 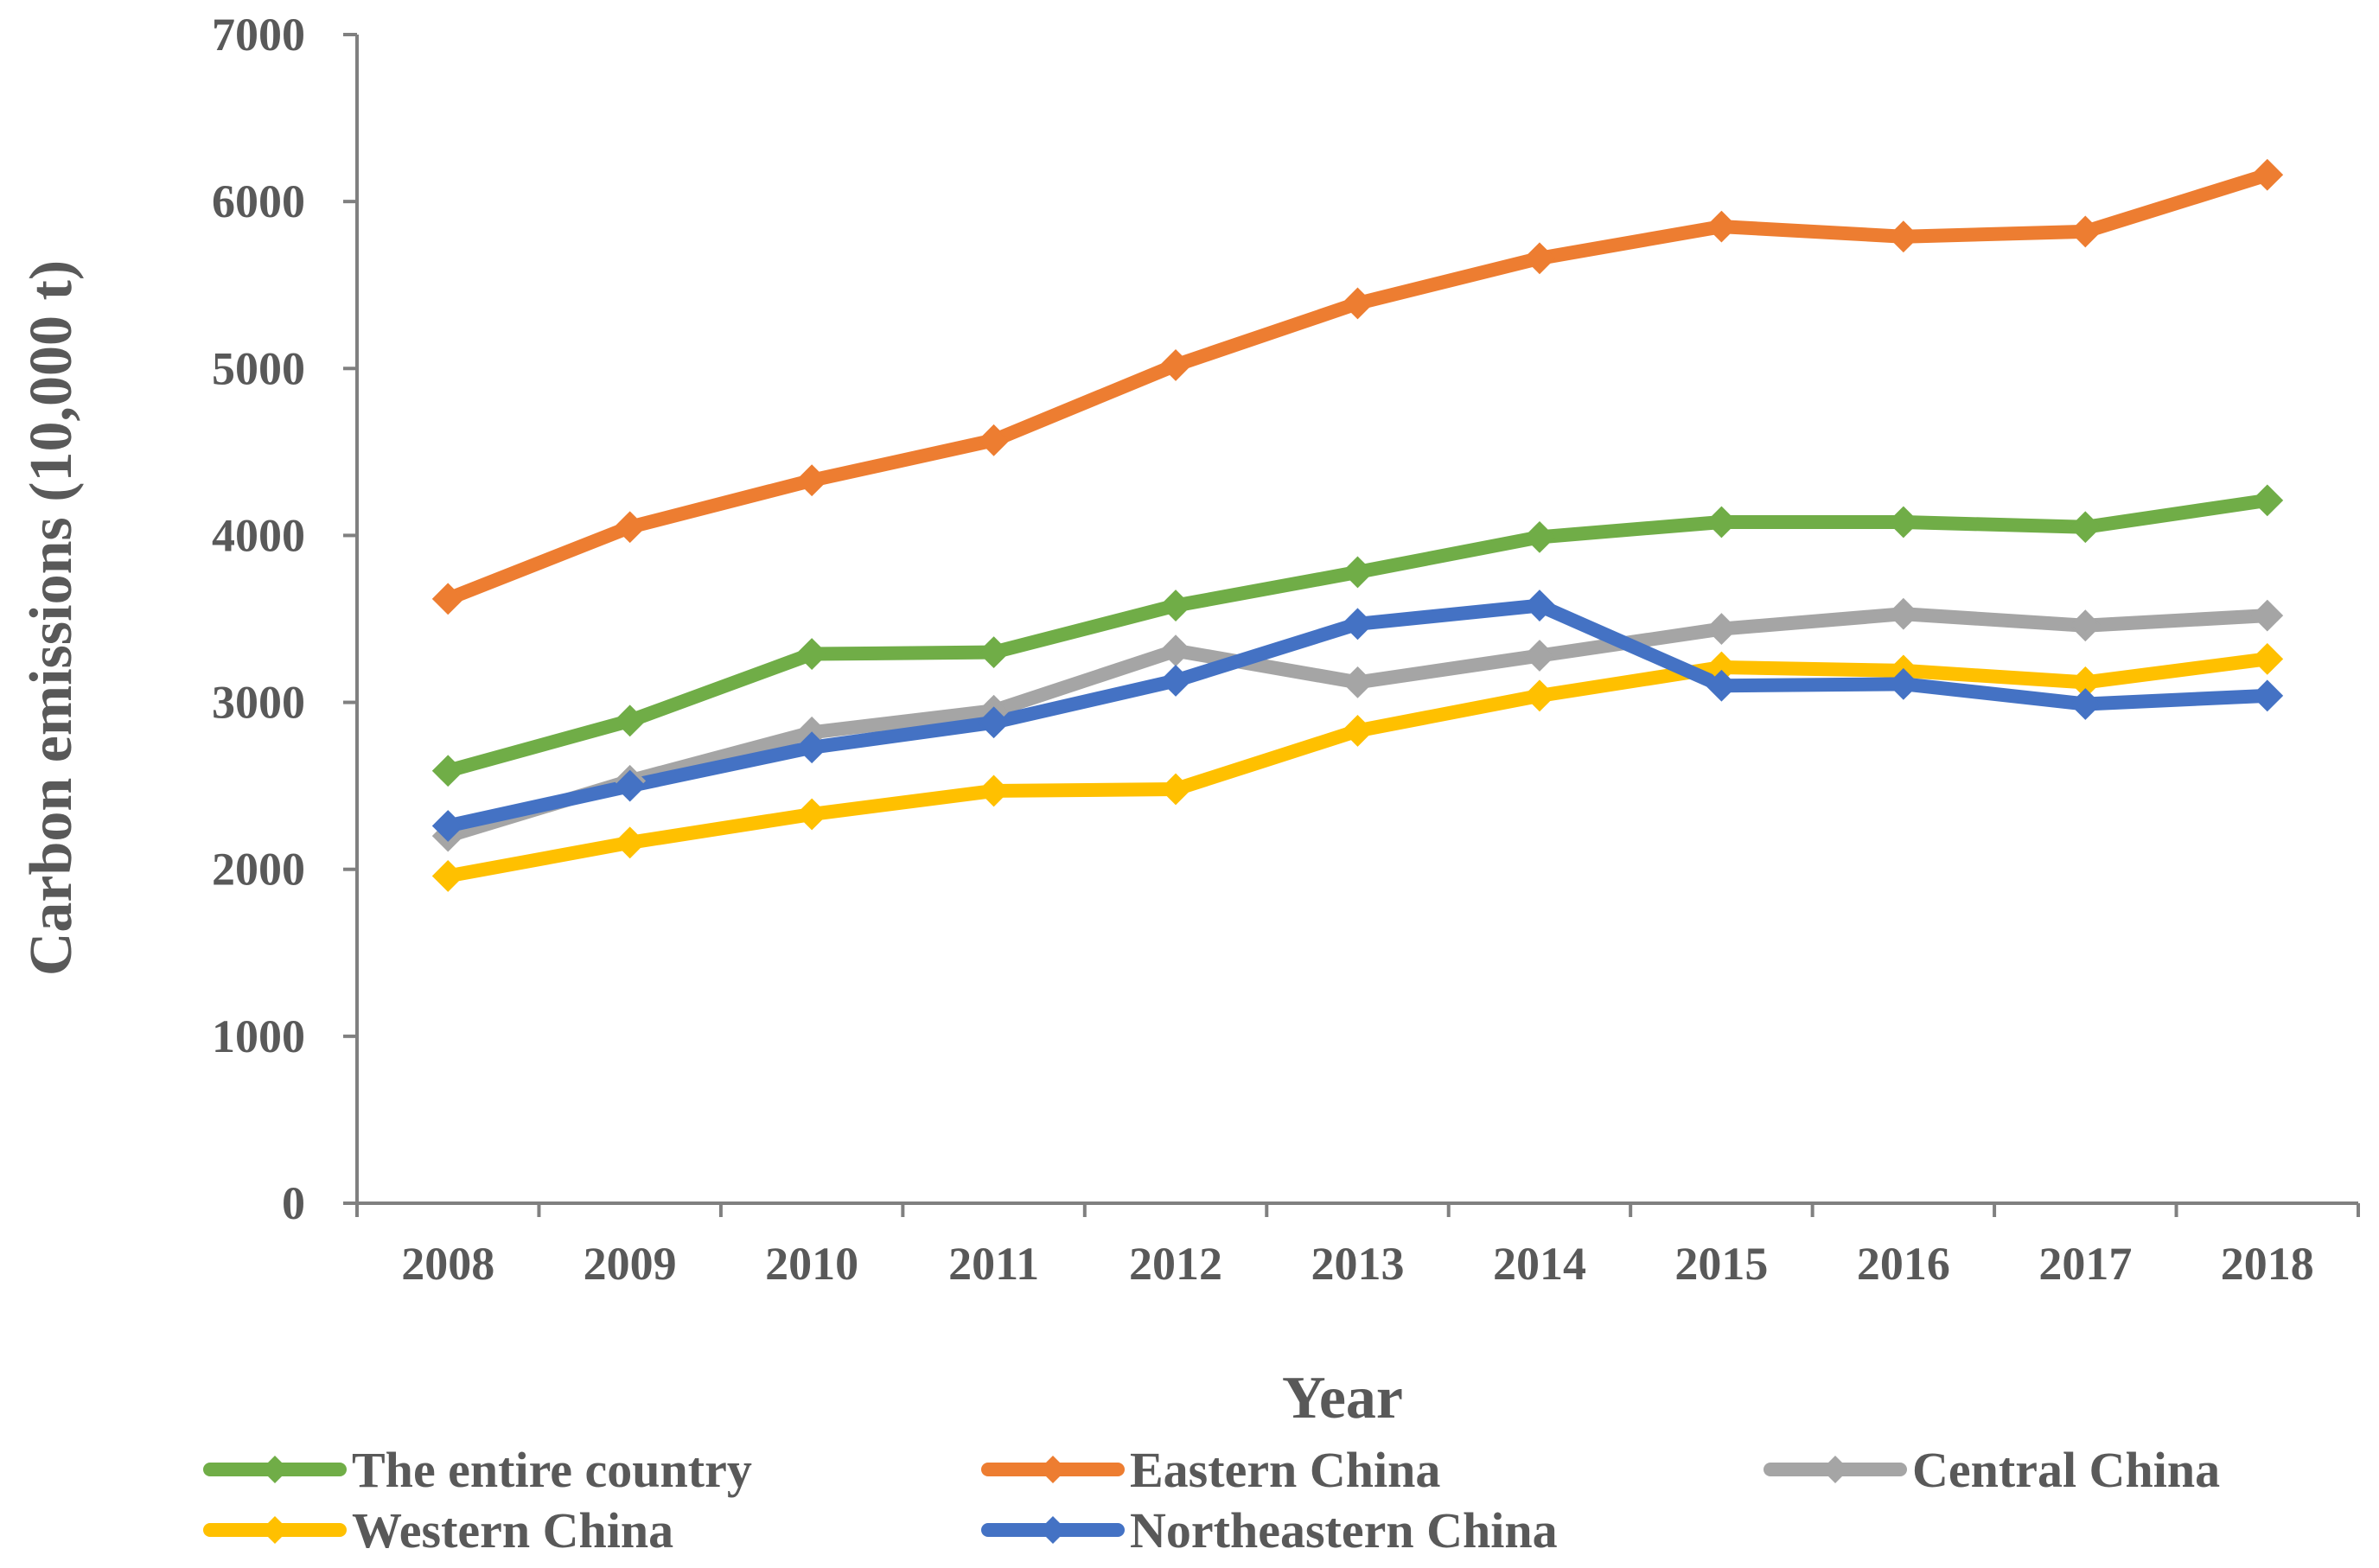 What do you see at coordinates (1903, 1264) in the screenshot?
I see `x-tick-label: 2016` at bounding box center [1903, 1264].